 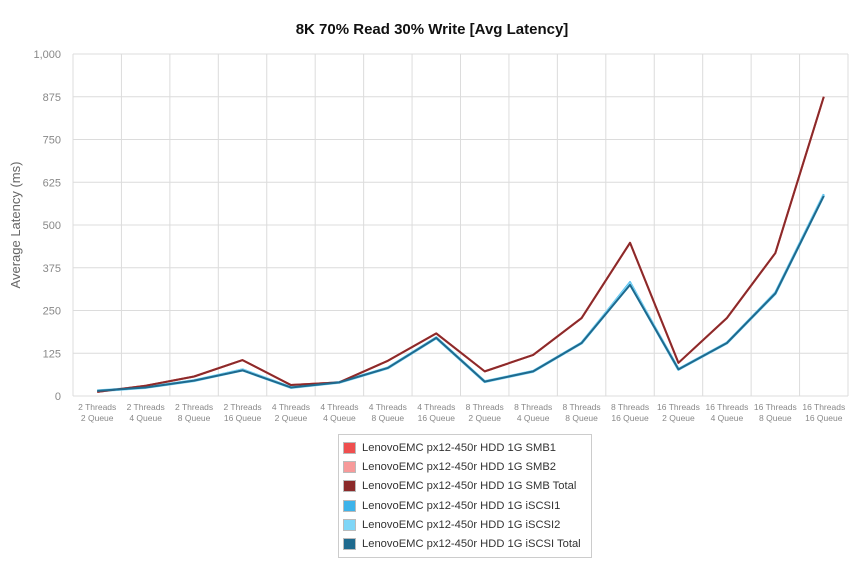 What do you see at coordinates (52, 226) in the screenshot?
I see `y-tick-label: 500` at bounding box center [52, 226].